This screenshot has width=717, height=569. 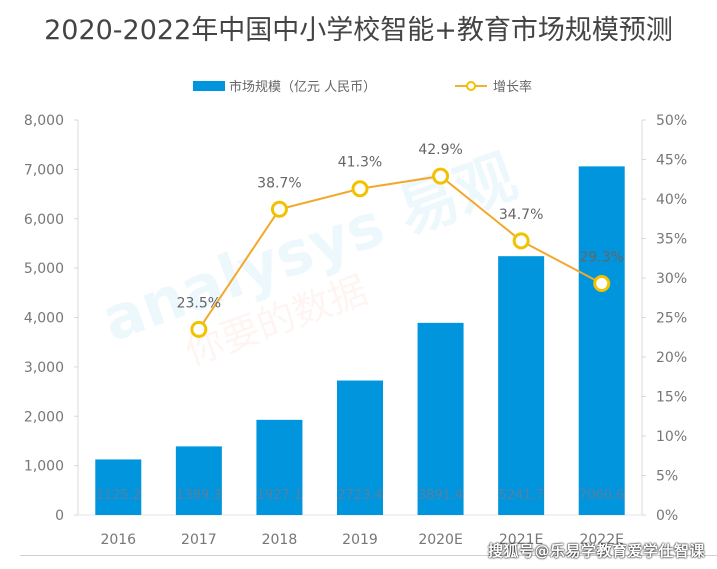 I want to click on right-axis-tick-label: 30%, so click(x=671, y=279).